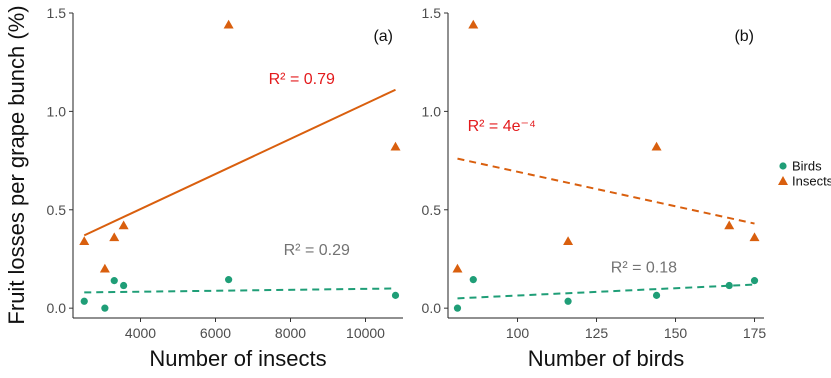 The height and width of the screenshot is (378, 831). Describe the element at coordinates (597, 333) in the screenshot. I see `x-tick-label: 125` at that location.